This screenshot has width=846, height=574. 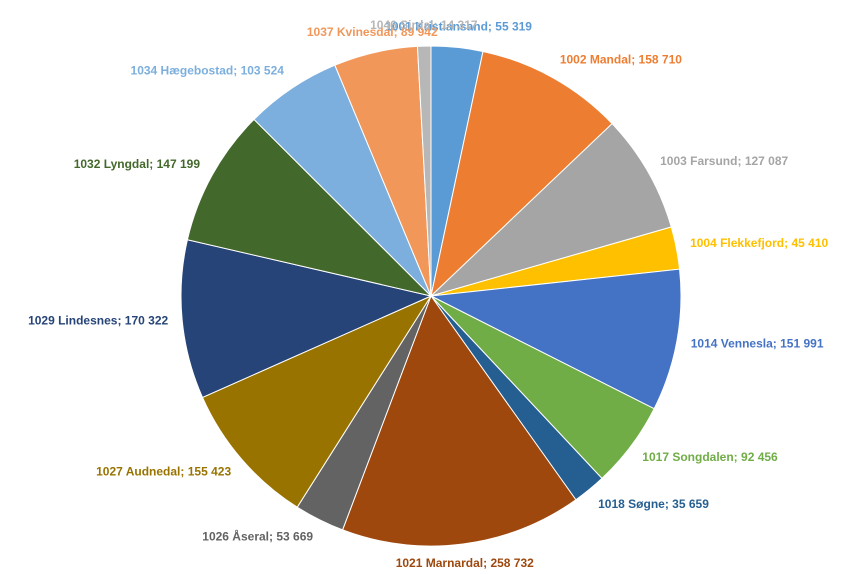 What do you see at coordinates (235, 536) in the screenshot?
I see `label-category: 1026 Åseral` at bounding box center [235, 536].